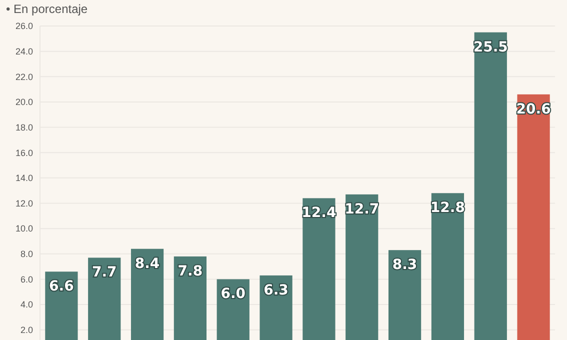 The height and width of the screenshot is (340, 567). What do you see at coordinates (147, 264) in the screenshot?
I see `data-label: 8.4` at bounding box center [147, 264].